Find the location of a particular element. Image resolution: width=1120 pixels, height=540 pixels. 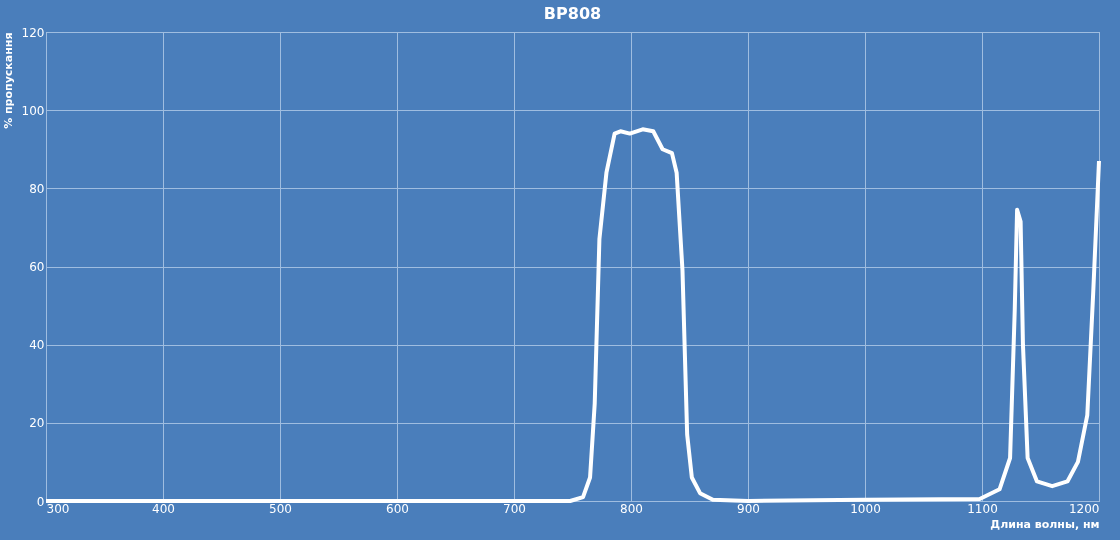

x-tick-label: 900 is located at coordinates (748, 508).